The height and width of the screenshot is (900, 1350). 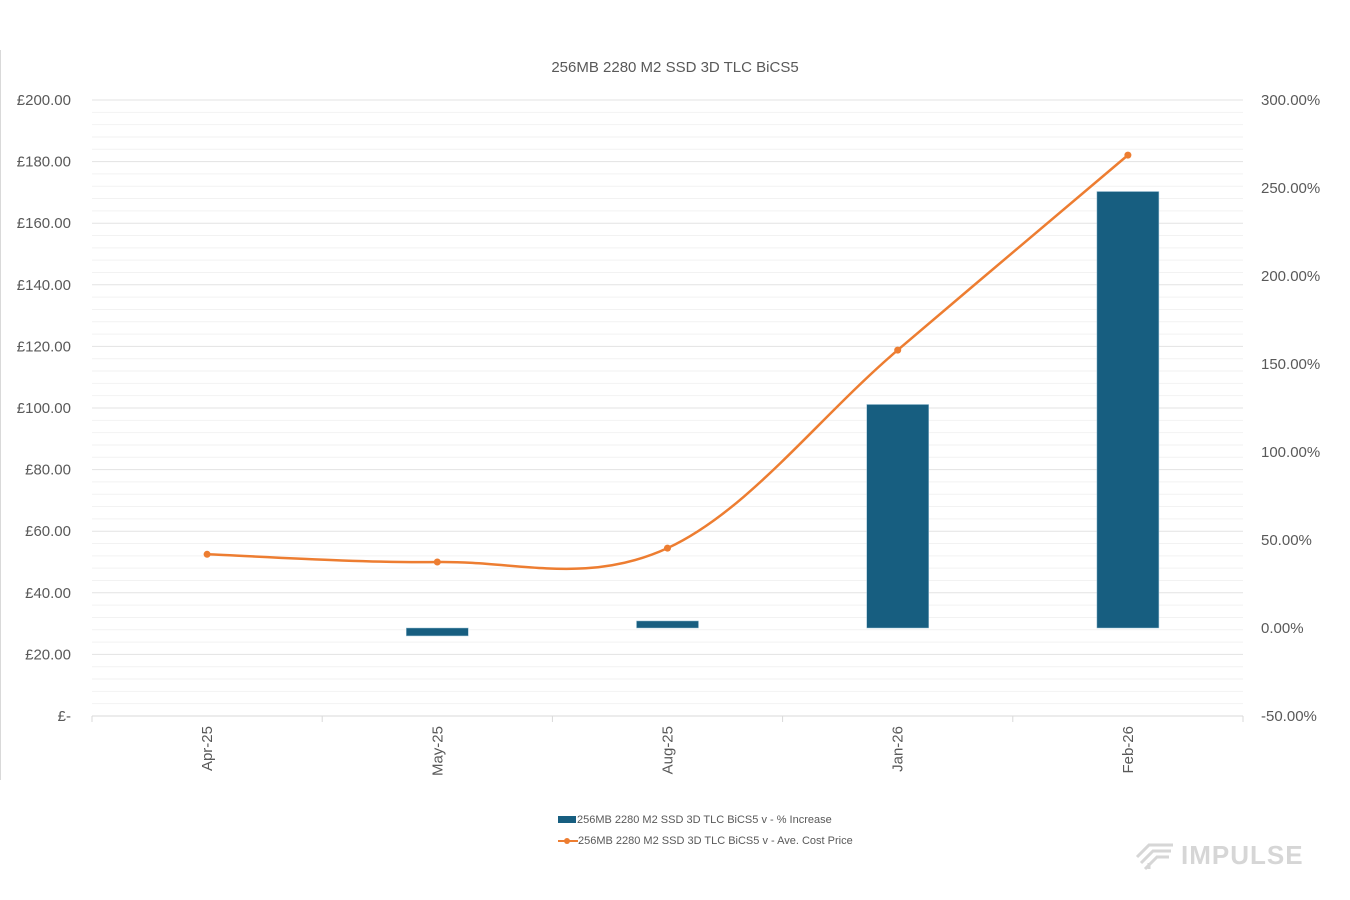 I want to click on stripes-chevron-icon, so click(x=1154, y=856).